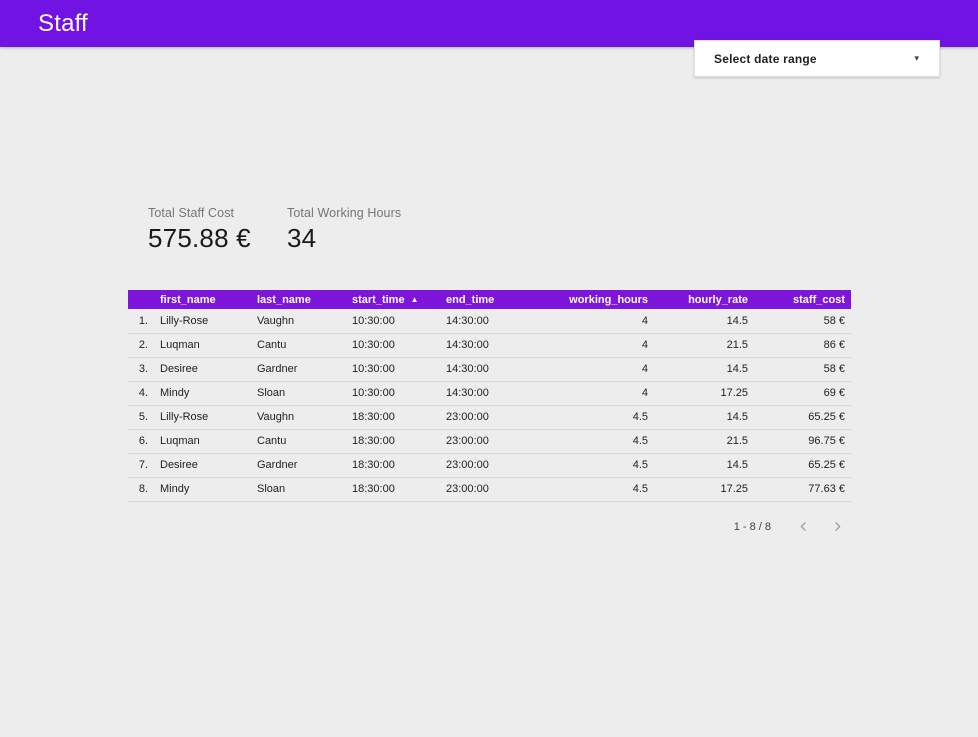  I want to click on column-header-label: start_time, so click(378, 299).